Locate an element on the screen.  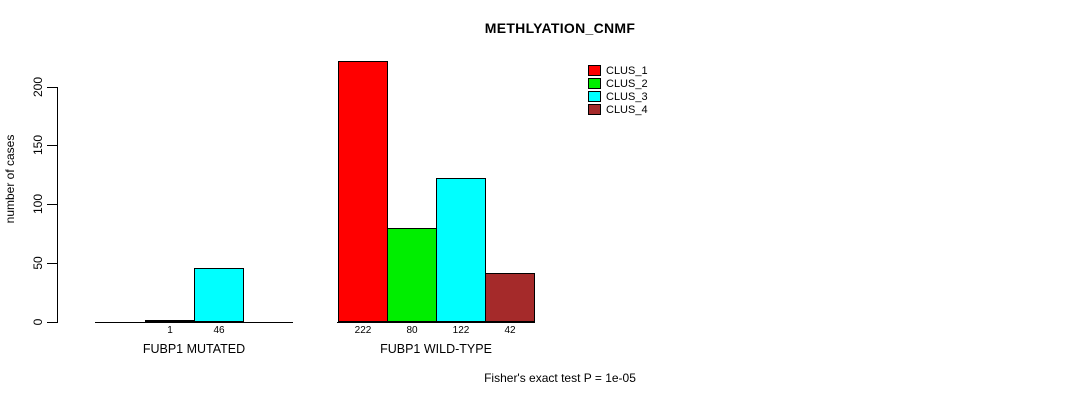
y-axis-tick-label: 150 is located at coordinates (38, 145).